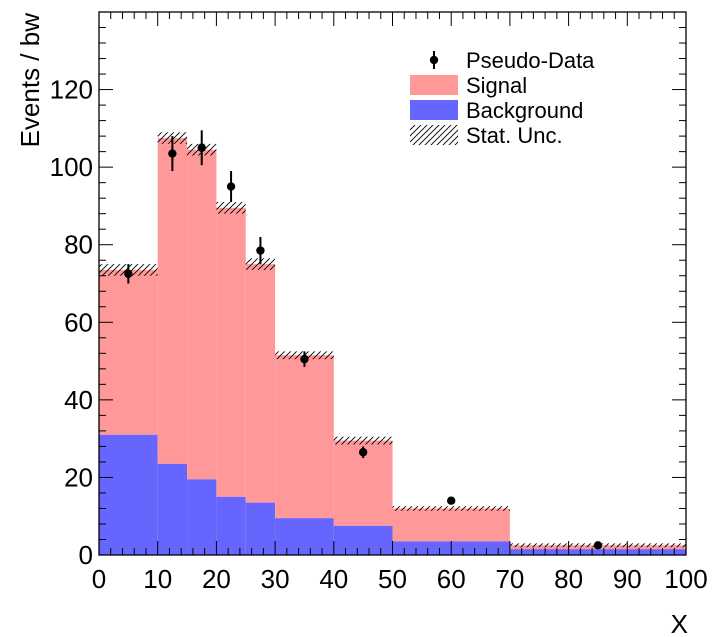  I want to click on legend-label: Pseudo-Data, so click(530, 60).